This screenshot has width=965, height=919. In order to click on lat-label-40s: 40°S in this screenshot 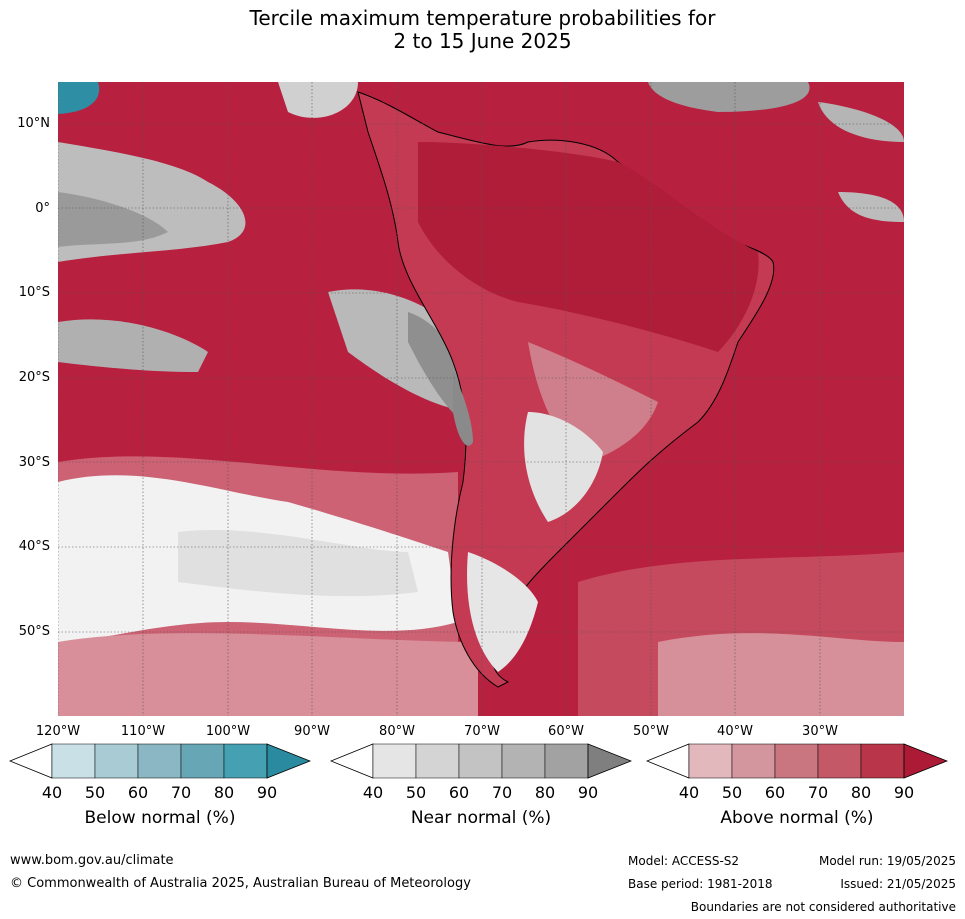, I will do `click(34, 546)`.